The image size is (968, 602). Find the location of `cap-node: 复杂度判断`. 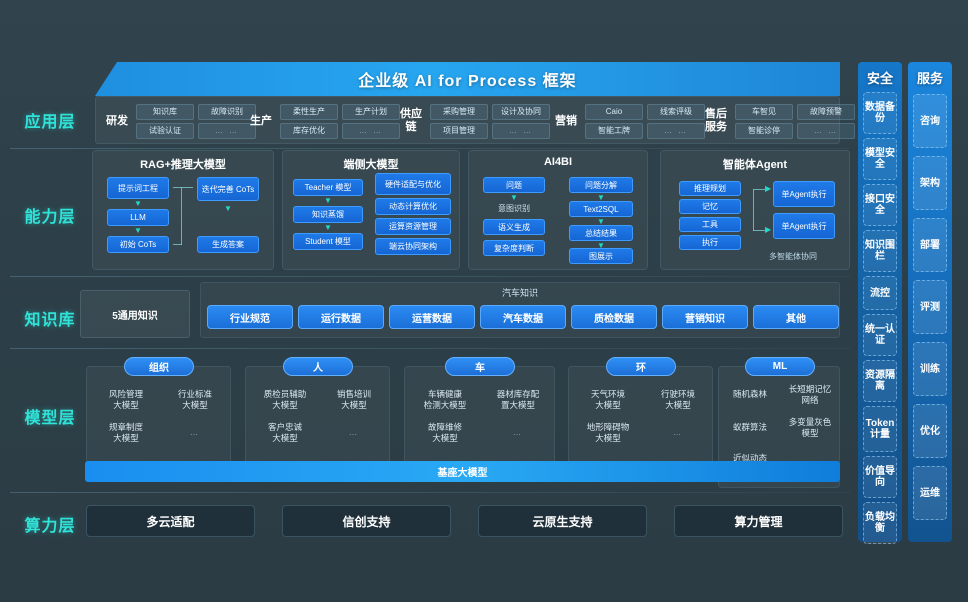

cap-node: 复杂度判断 is located at coordinates (514, 248).